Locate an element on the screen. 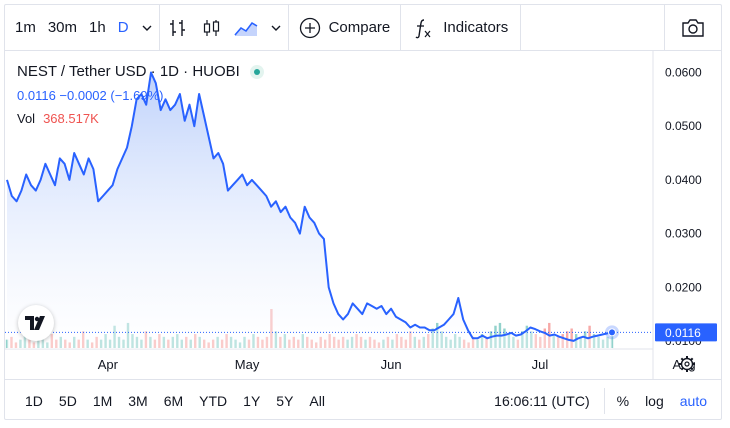 The height and width of the screenshot is (428, 730). x-tick-label: Apr is located at coordinates (108, 364).